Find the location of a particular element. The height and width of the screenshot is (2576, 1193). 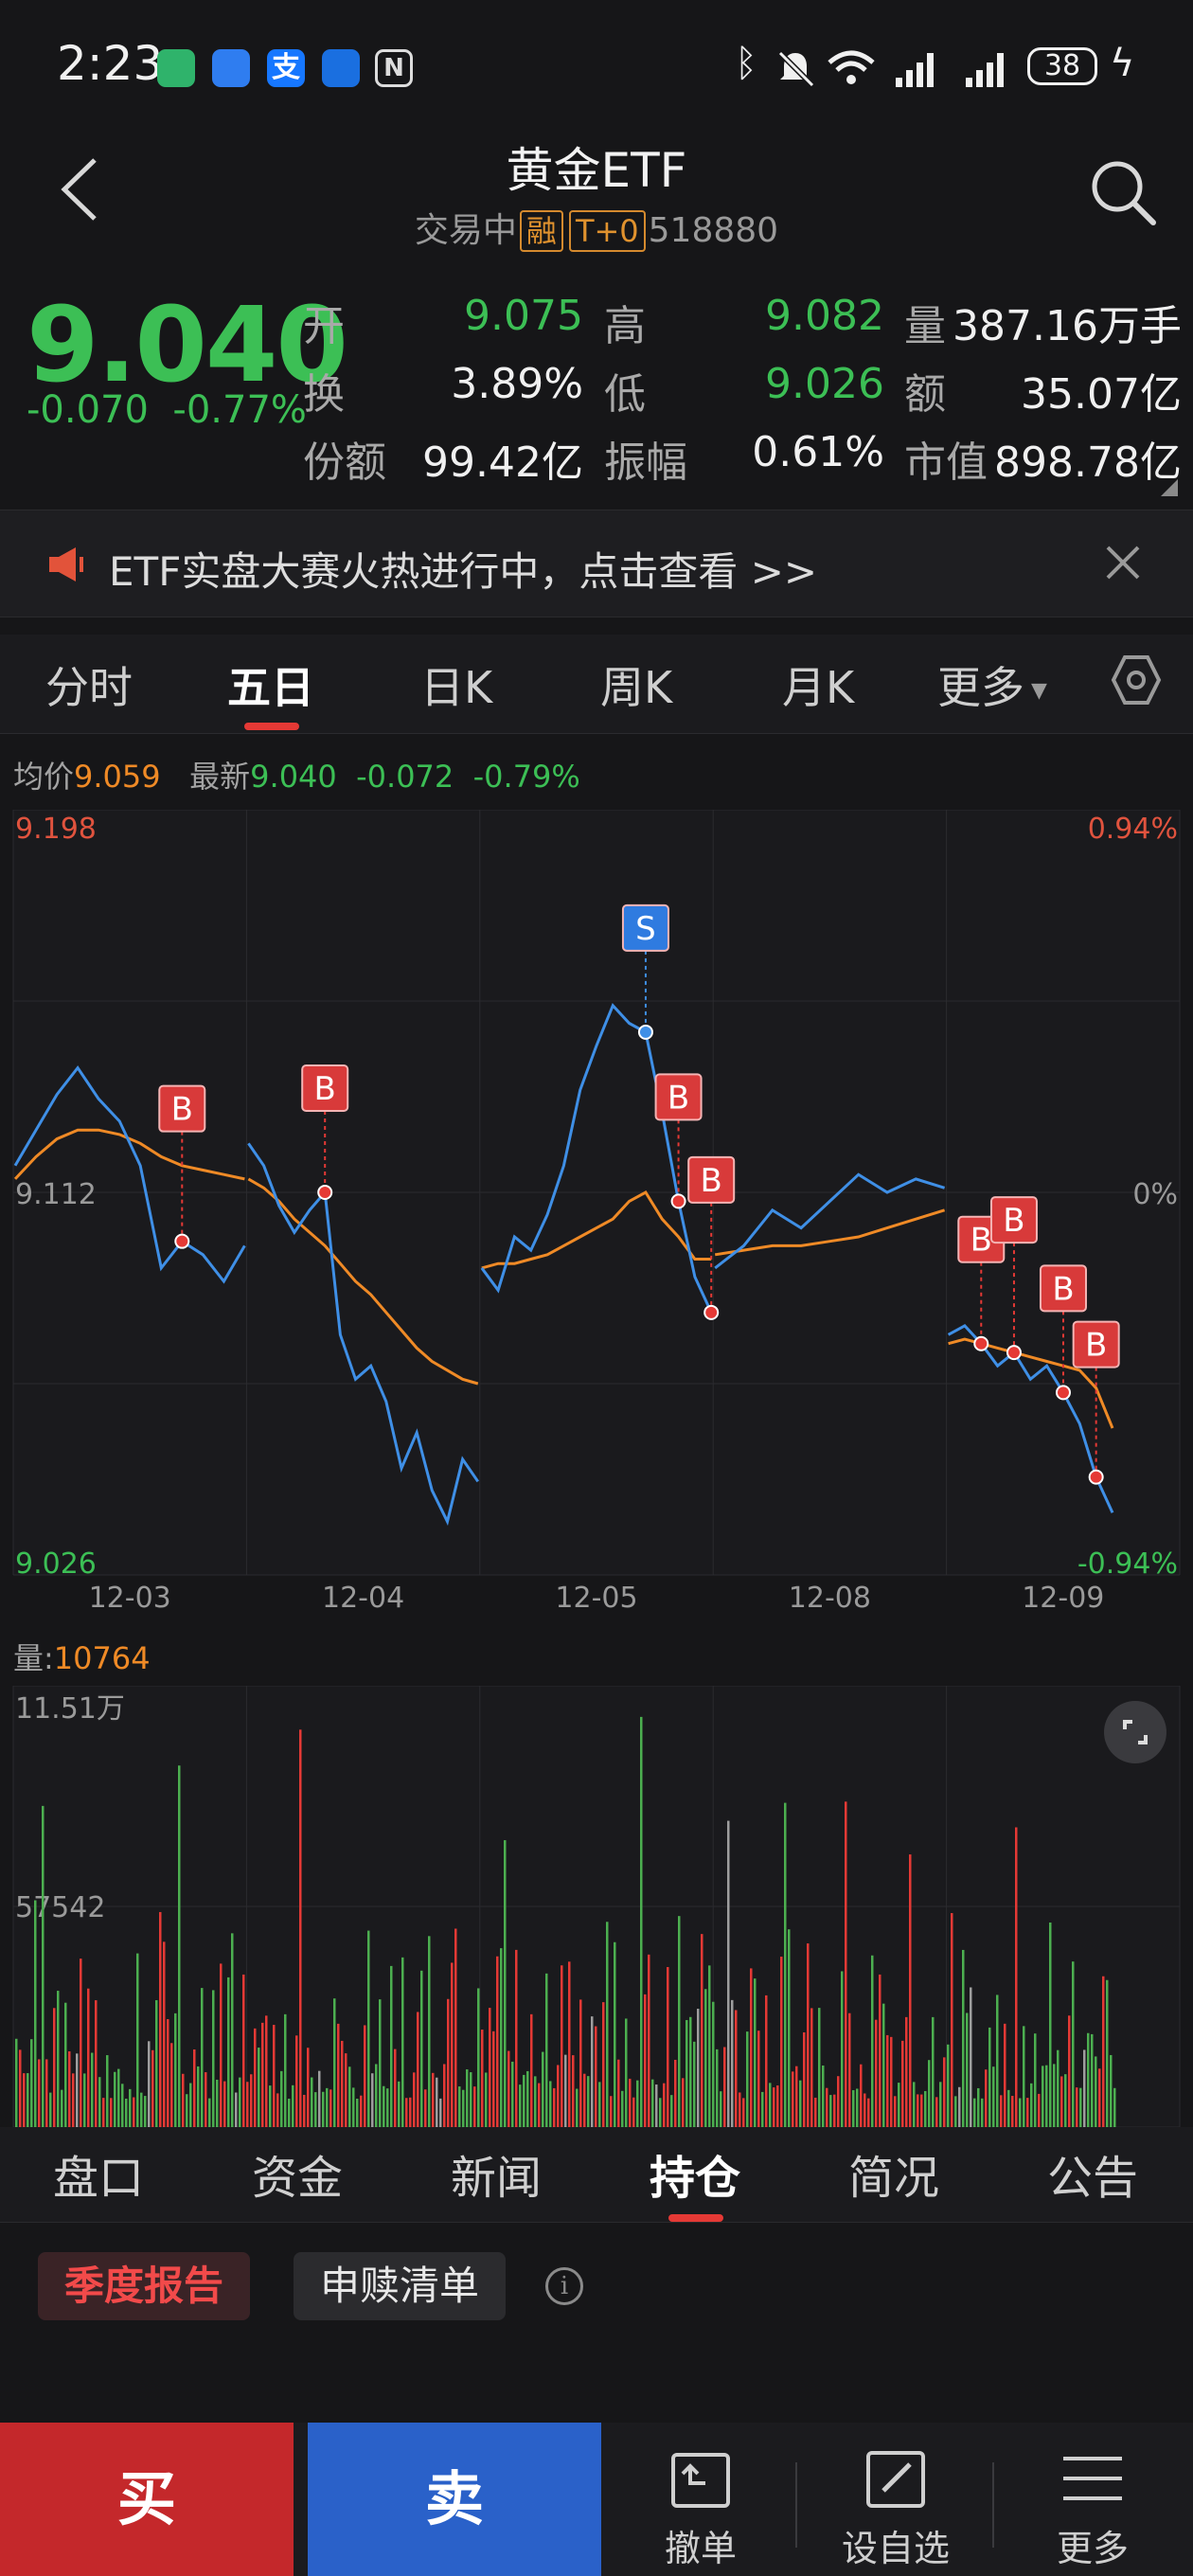

tab-weekly-k: 周K is located at coordinates (636, 687).